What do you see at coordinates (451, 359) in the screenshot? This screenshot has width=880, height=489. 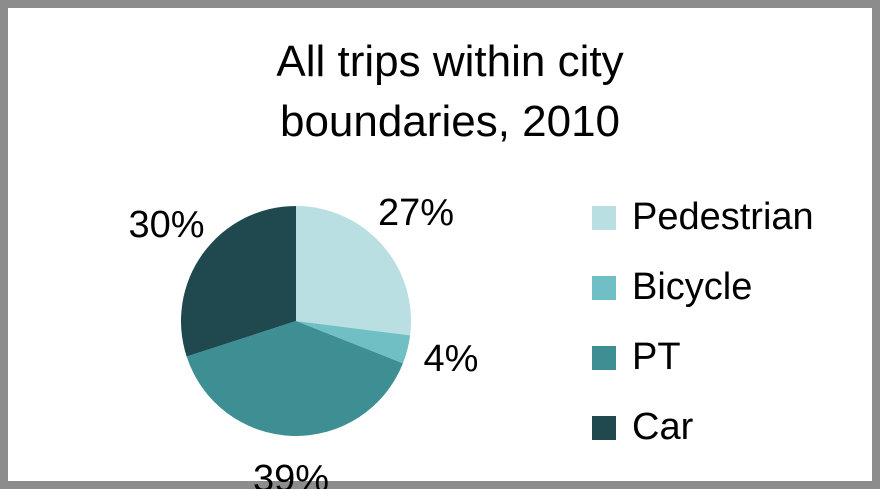 I see `data-label: 4%` at bounding box center [451, 359].